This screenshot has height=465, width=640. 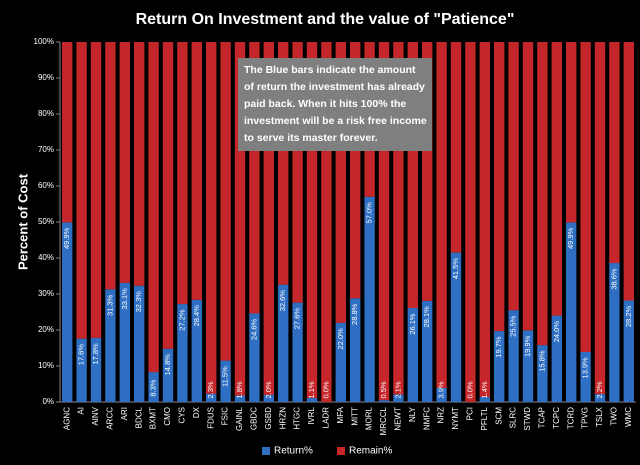 What do you see at coordinates (412, 324) in the screenshot?
I see `data-label: 26.1%` at bounding box center [412, 324].